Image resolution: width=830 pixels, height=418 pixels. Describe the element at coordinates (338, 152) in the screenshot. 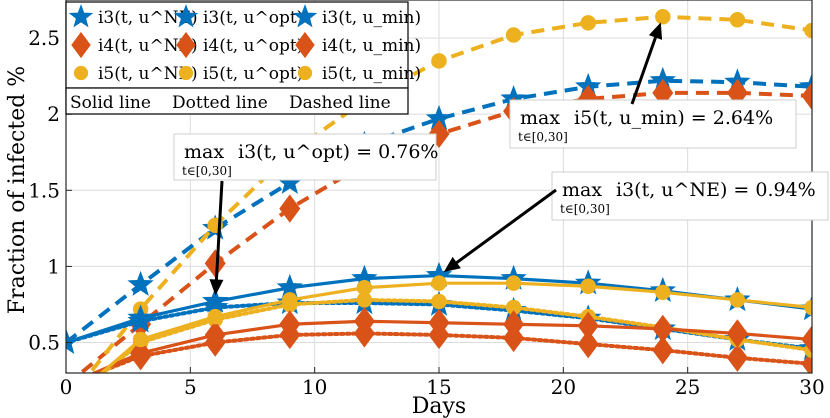

I see `annotation-expression: i3(t, u^opt) = 0.76%` at that location.